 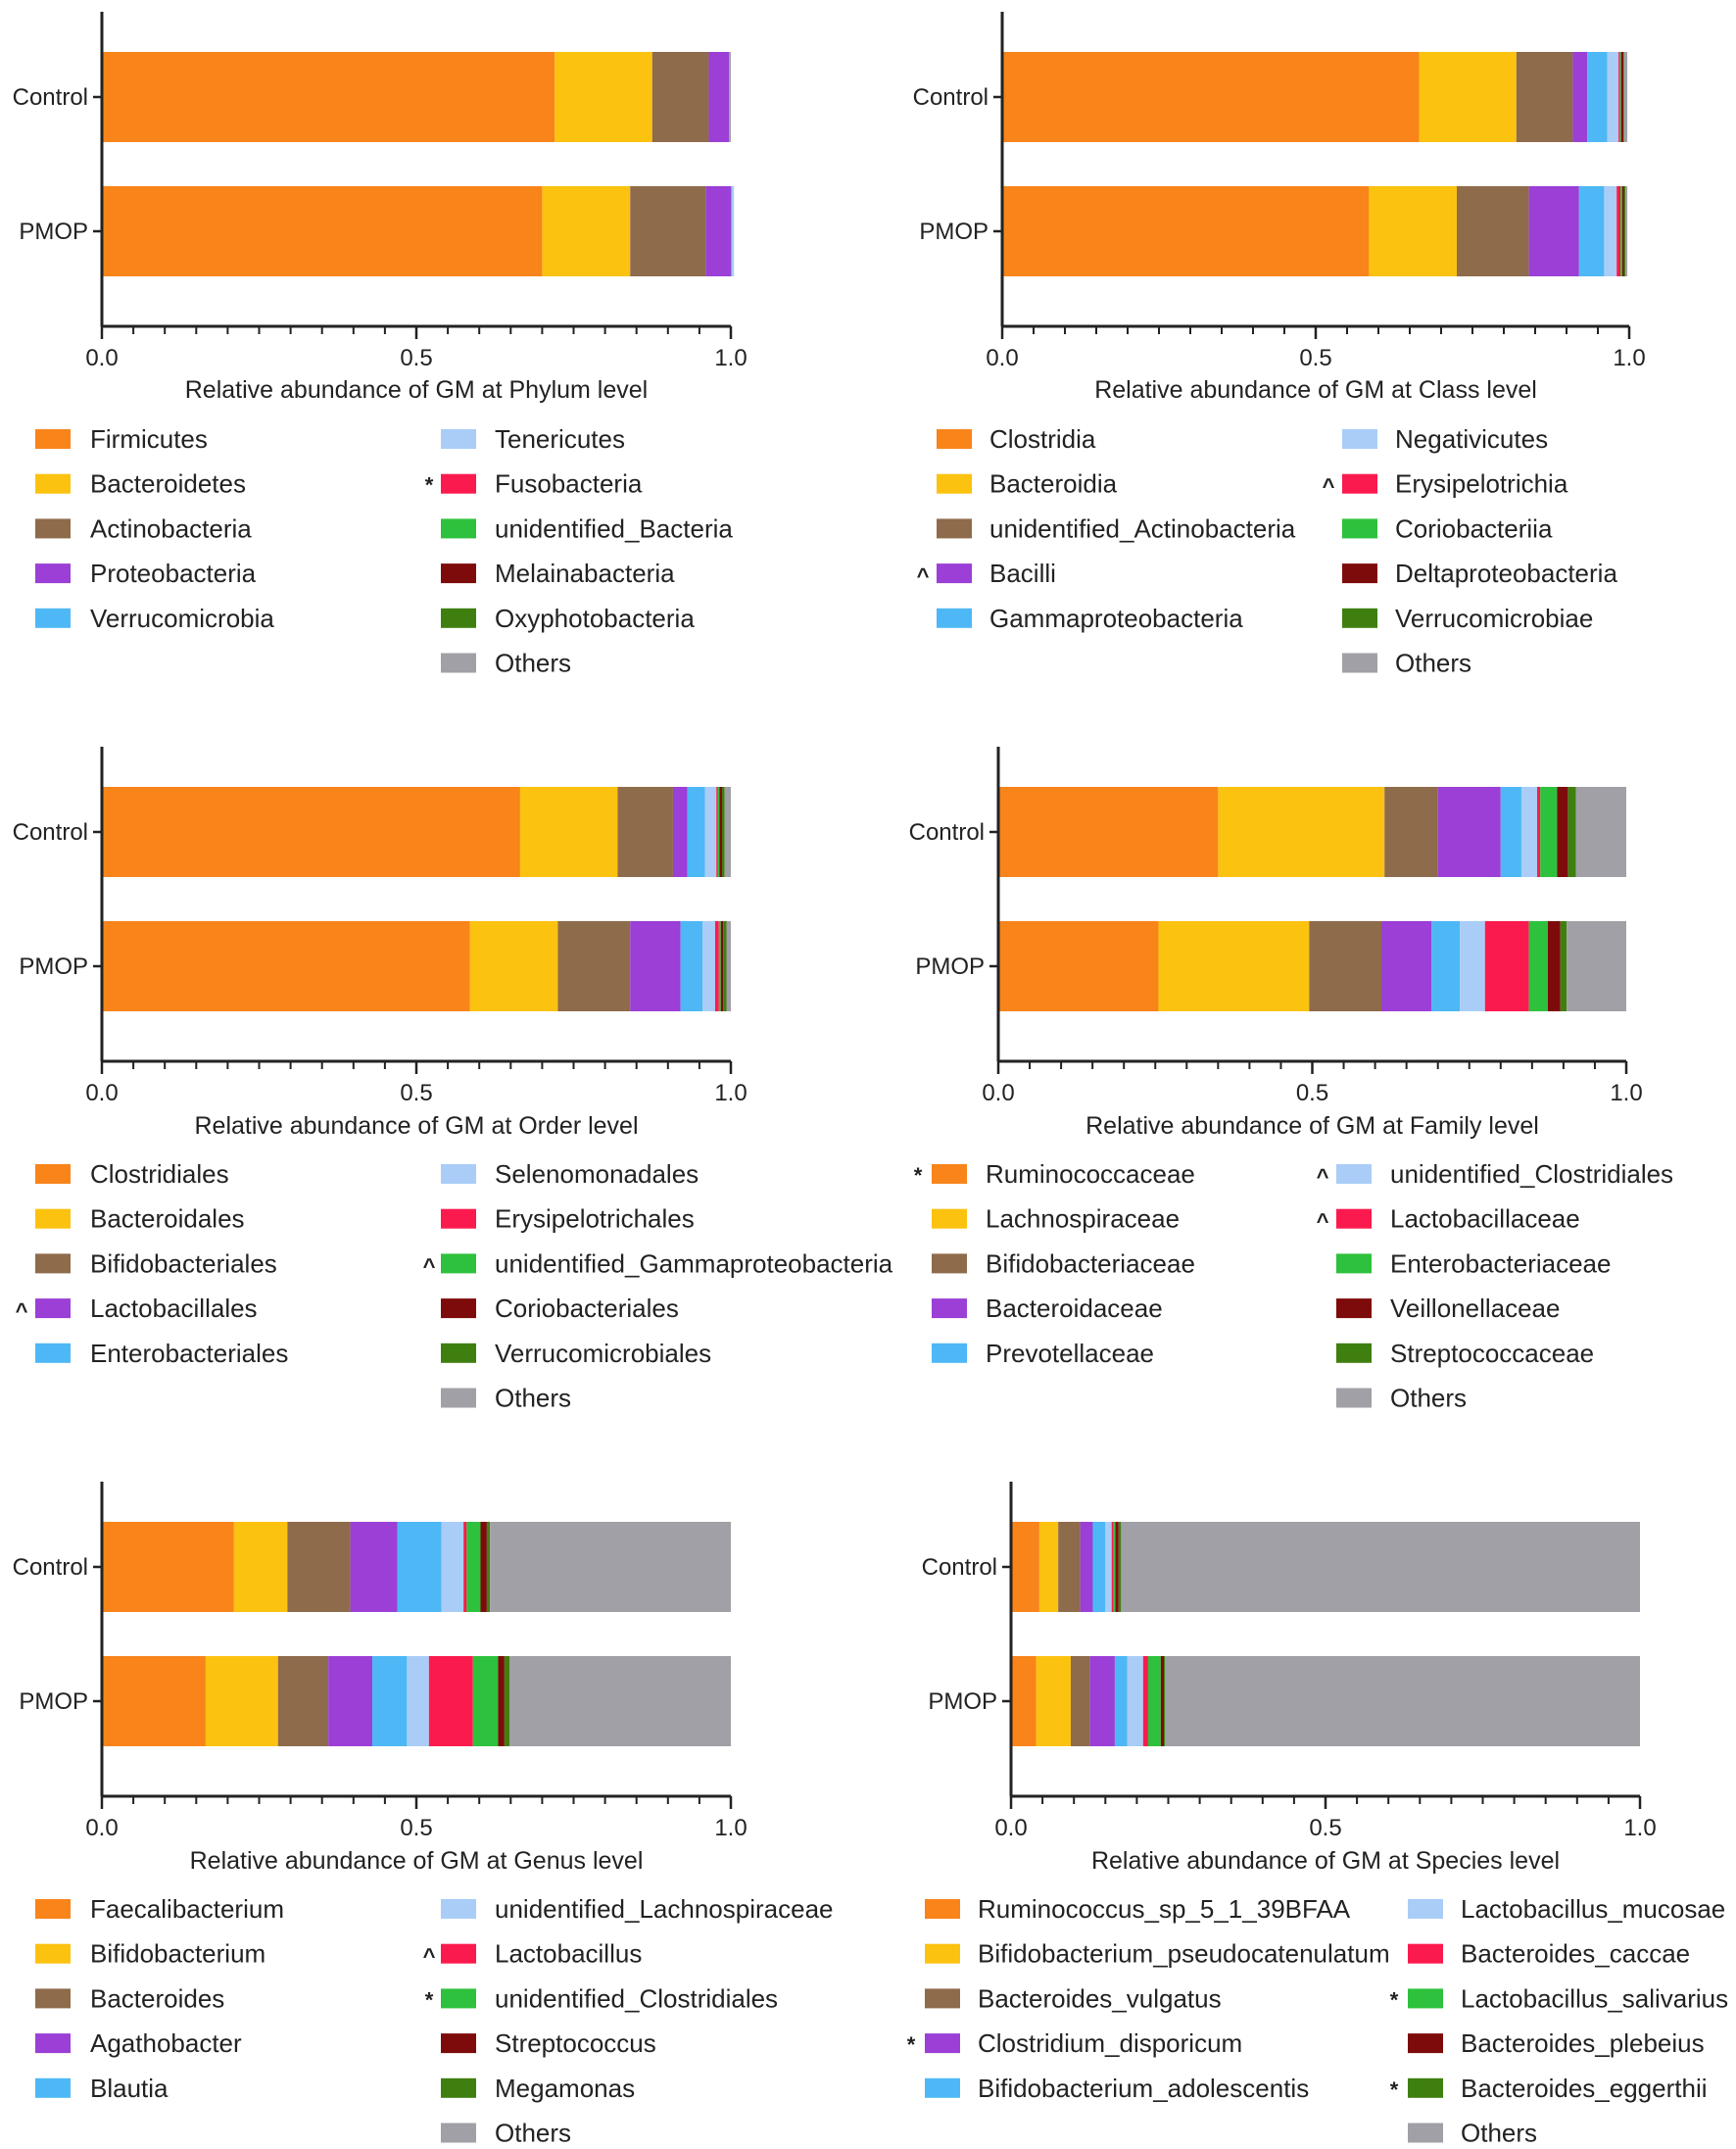 What do you see at coordinates (1142, 528) in the screenshot?
I see `legend-label: unidentified_Actinobacteria` at bounding box center [1142, 528].